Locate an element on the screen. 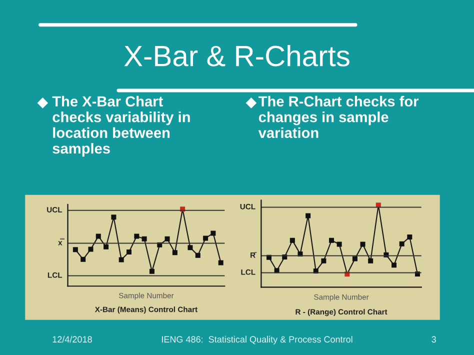  text: IENG 486: Statistical Quality & Process Control is located at coordinates (257, 340).